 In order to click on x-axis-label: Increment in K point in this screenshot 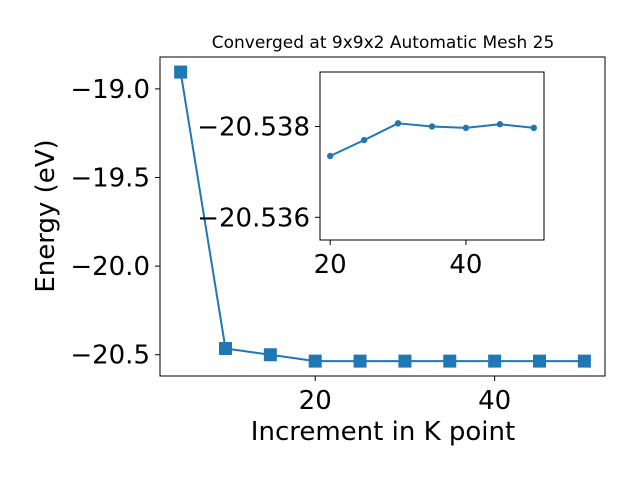, I will do `click(383, 432)`.